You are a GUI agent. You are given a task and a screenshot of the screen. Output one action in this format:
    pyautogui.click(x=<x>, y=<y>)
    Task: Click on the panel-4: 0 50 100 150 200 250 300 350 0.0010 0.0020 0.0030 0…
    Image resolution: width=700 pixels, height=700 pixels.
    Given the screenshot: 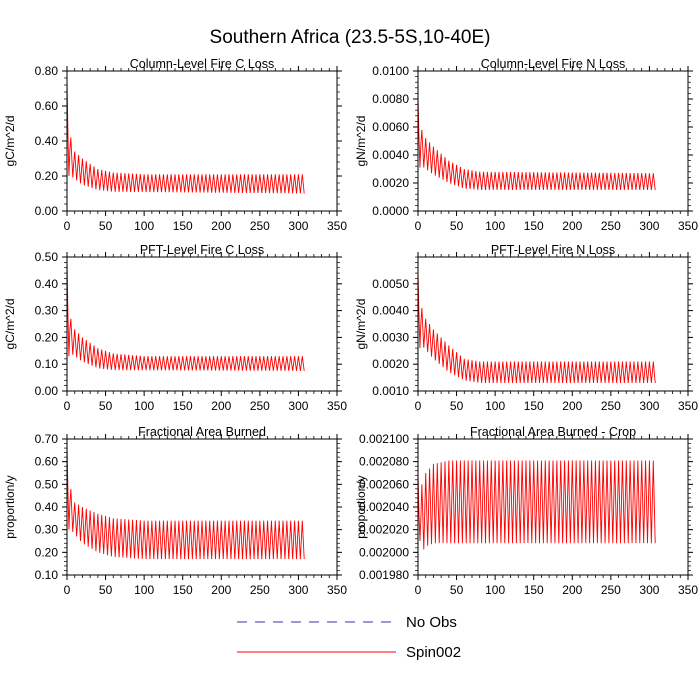 What is the action you would take?
    pyautogui.click(x=526, y=328)
    